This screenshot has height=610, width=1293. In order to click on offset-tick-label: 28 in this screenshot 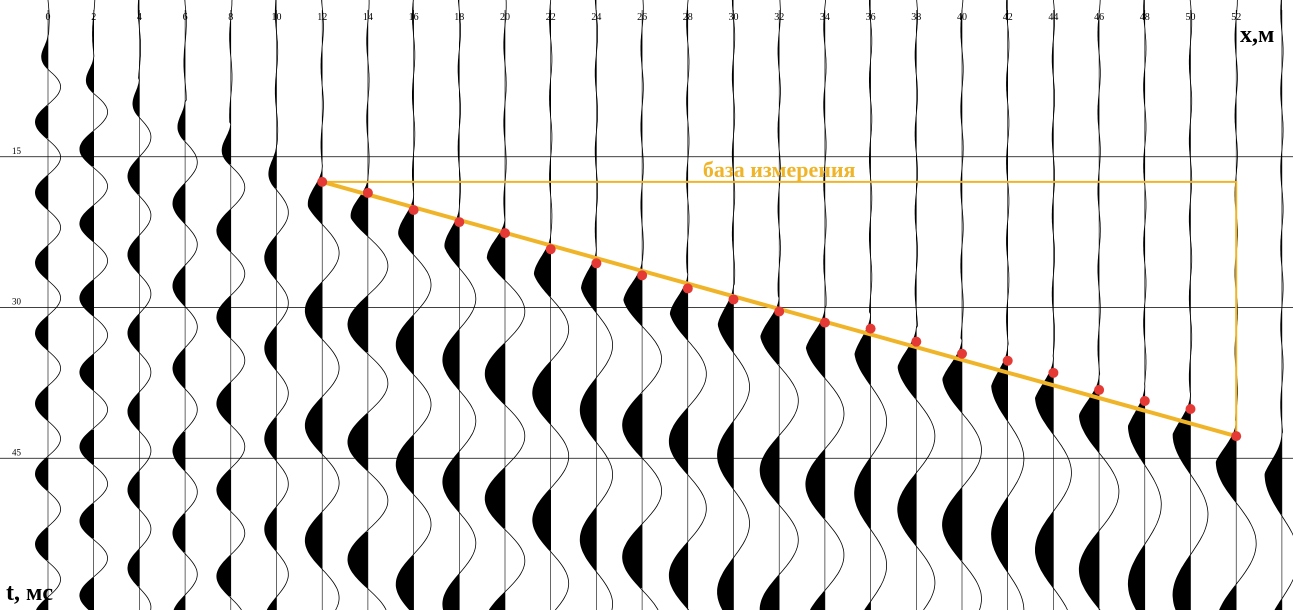, I will do `click(688, 17)`.